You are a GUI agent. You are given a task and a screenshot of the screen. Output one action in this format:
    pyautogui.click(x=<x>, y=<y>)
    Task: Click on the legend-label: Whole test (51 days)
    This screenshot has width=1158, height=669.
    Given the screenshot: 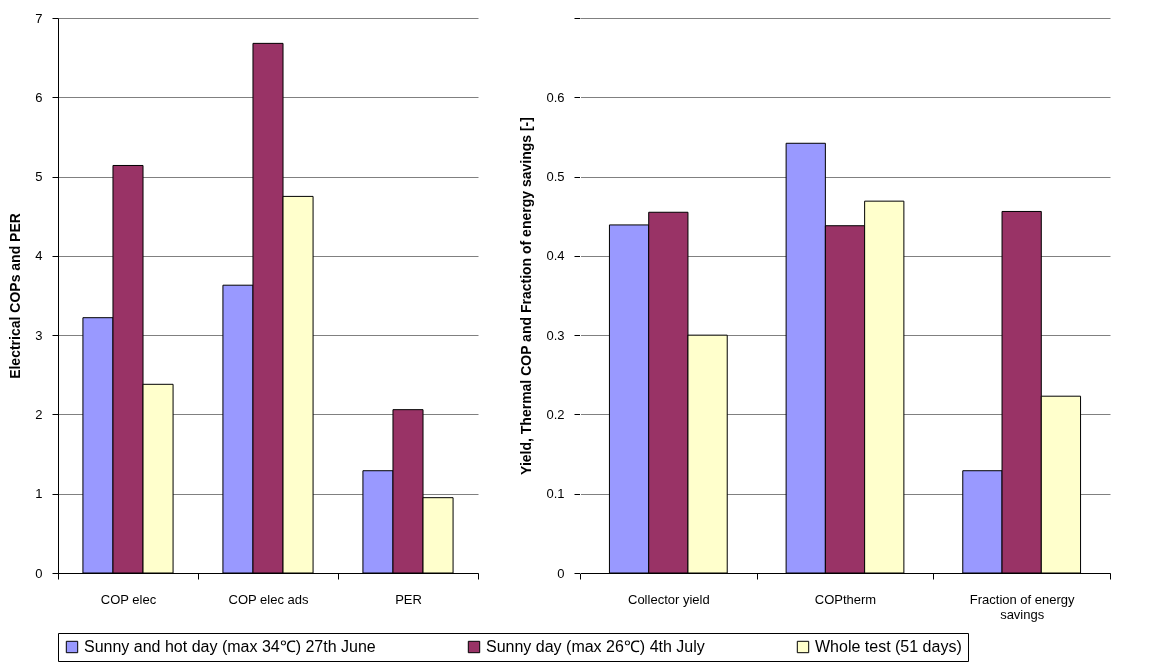 What is the action you would take?
    pyautogui.click(x=888, y=646)
    